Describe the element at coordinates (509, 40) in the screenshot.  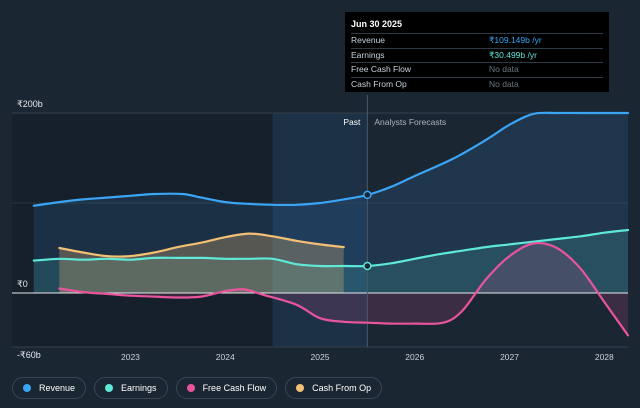
I see `tooltip-value: ₹109.149b` at that location.